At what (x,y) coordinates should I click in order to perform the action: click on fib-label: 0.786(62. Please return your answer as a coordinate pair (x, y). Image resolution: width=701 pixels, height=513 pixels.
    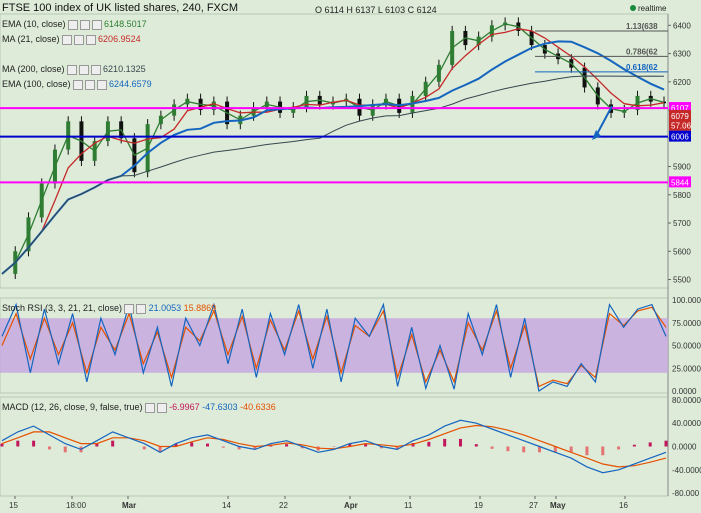
    Looking at the image, I should click on (642, 51).